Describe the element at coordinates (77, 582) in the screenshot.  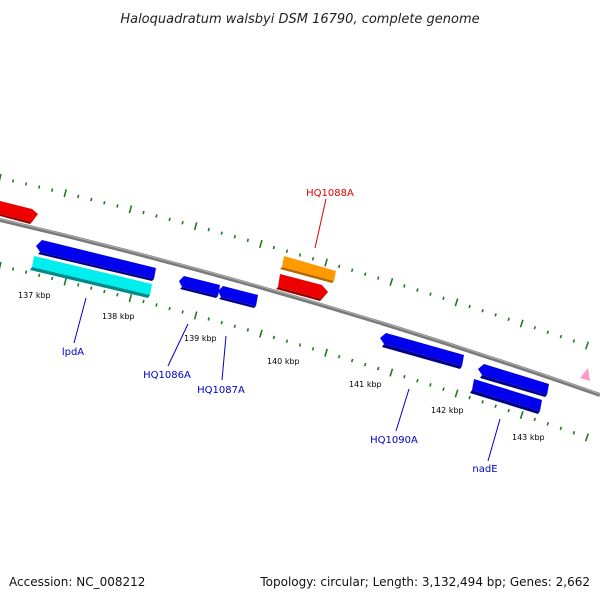
I see `accession-text: Accession: NC_008212` at that location.